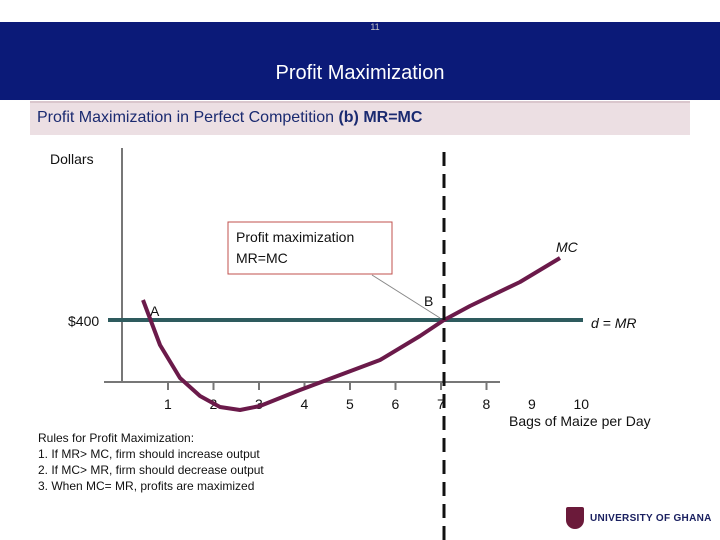  I want to click on callout-line1: Profit maximization, so click(295, 237).